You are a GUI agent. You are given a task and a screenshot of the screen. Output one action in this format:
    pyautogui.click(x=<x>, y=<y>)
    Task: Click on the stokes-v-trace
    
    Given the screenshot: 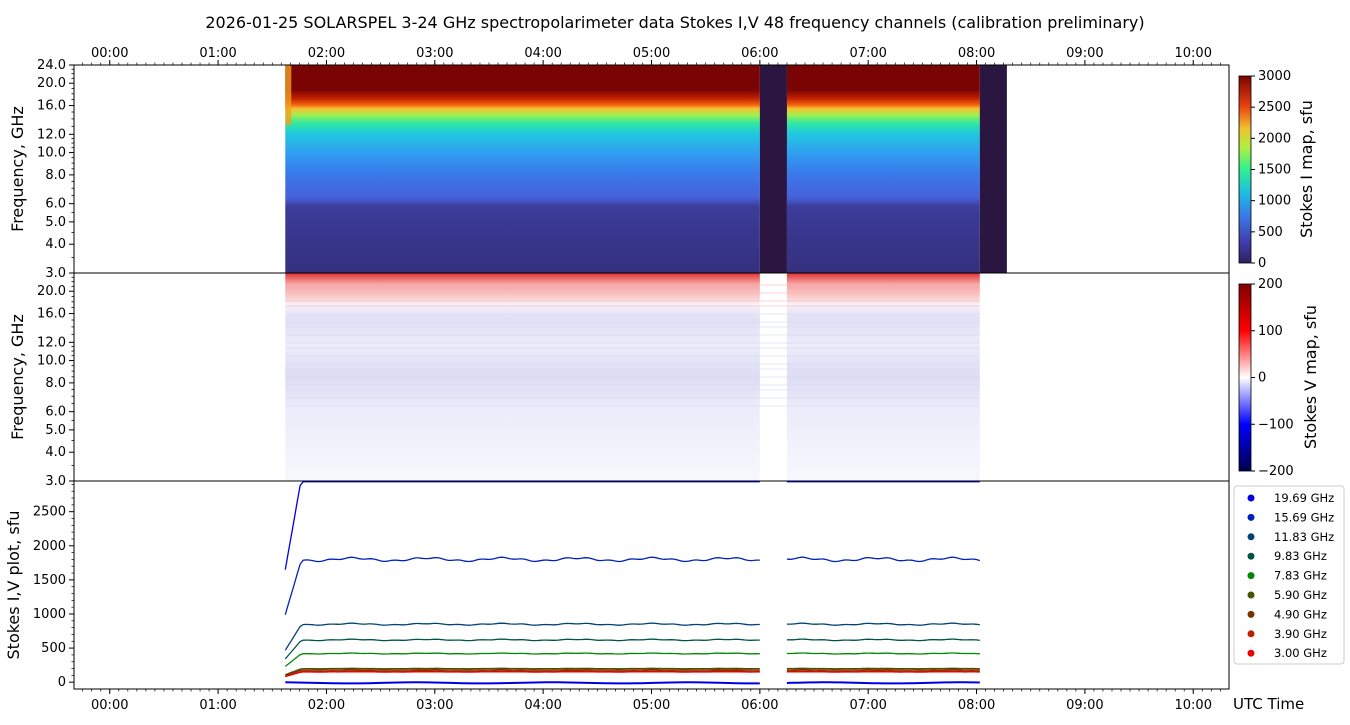 What is the action you would take?
    pyautogui.click(x=632, y=683)
    